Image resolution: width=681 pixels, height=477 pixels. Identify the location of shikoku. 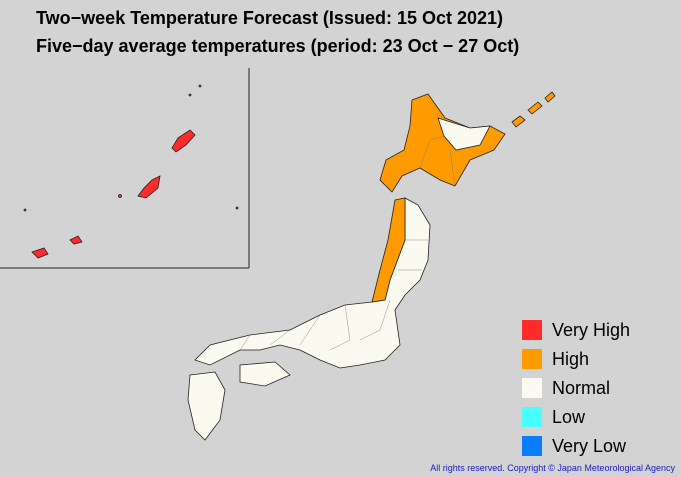
(265, 374).